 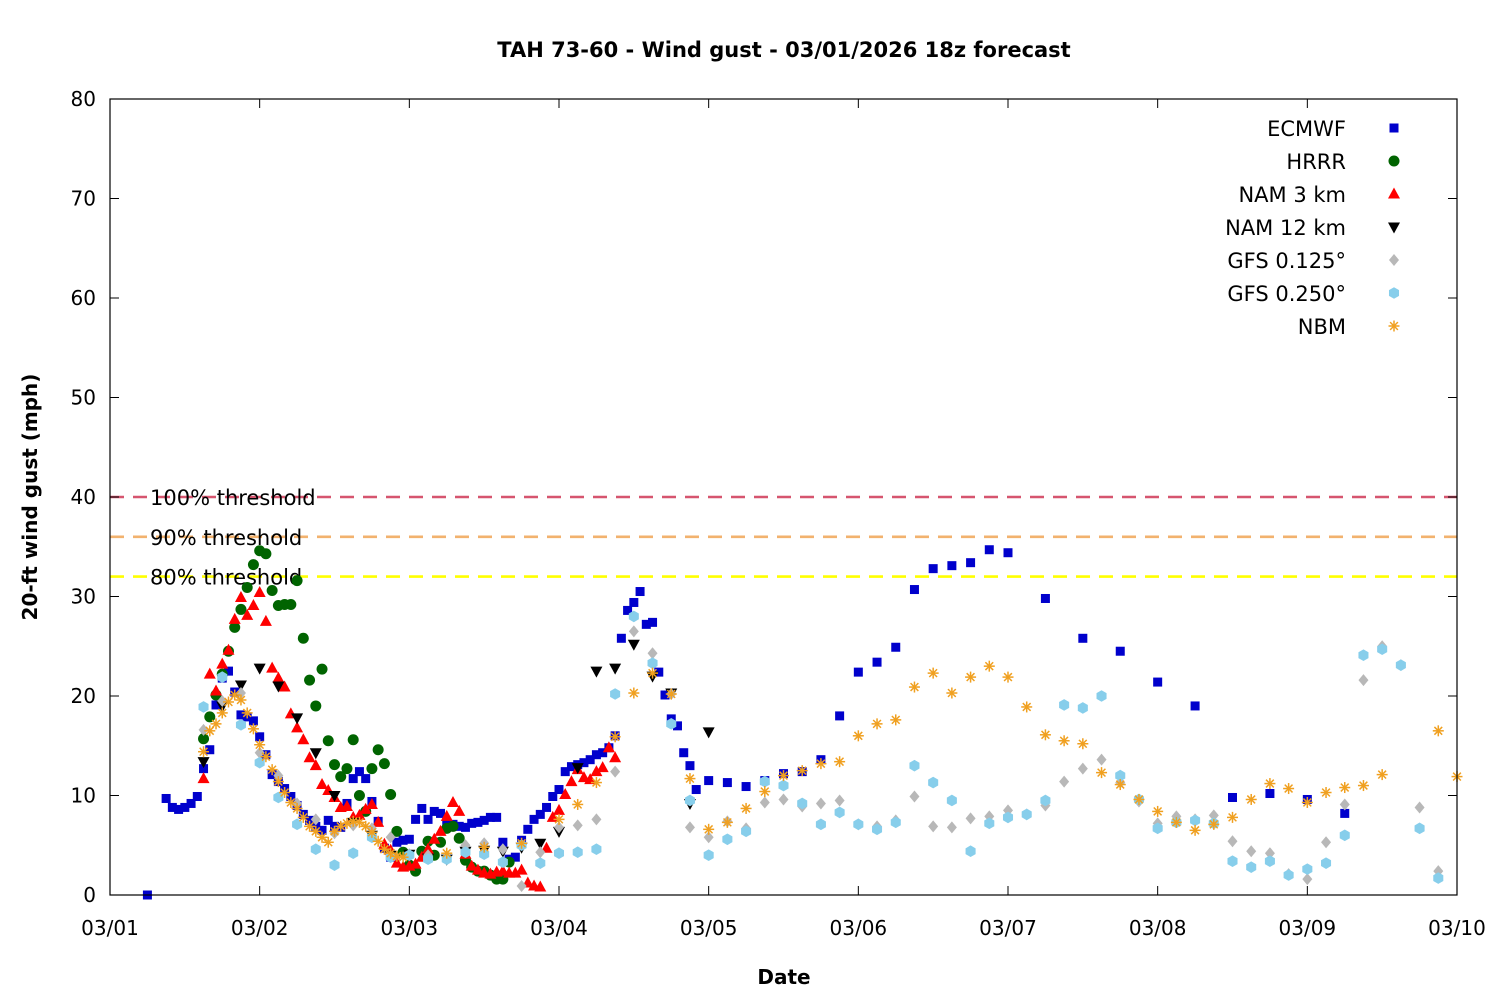 I want to click on x-tick-label: 03/10, so click(x=1457, y=928).